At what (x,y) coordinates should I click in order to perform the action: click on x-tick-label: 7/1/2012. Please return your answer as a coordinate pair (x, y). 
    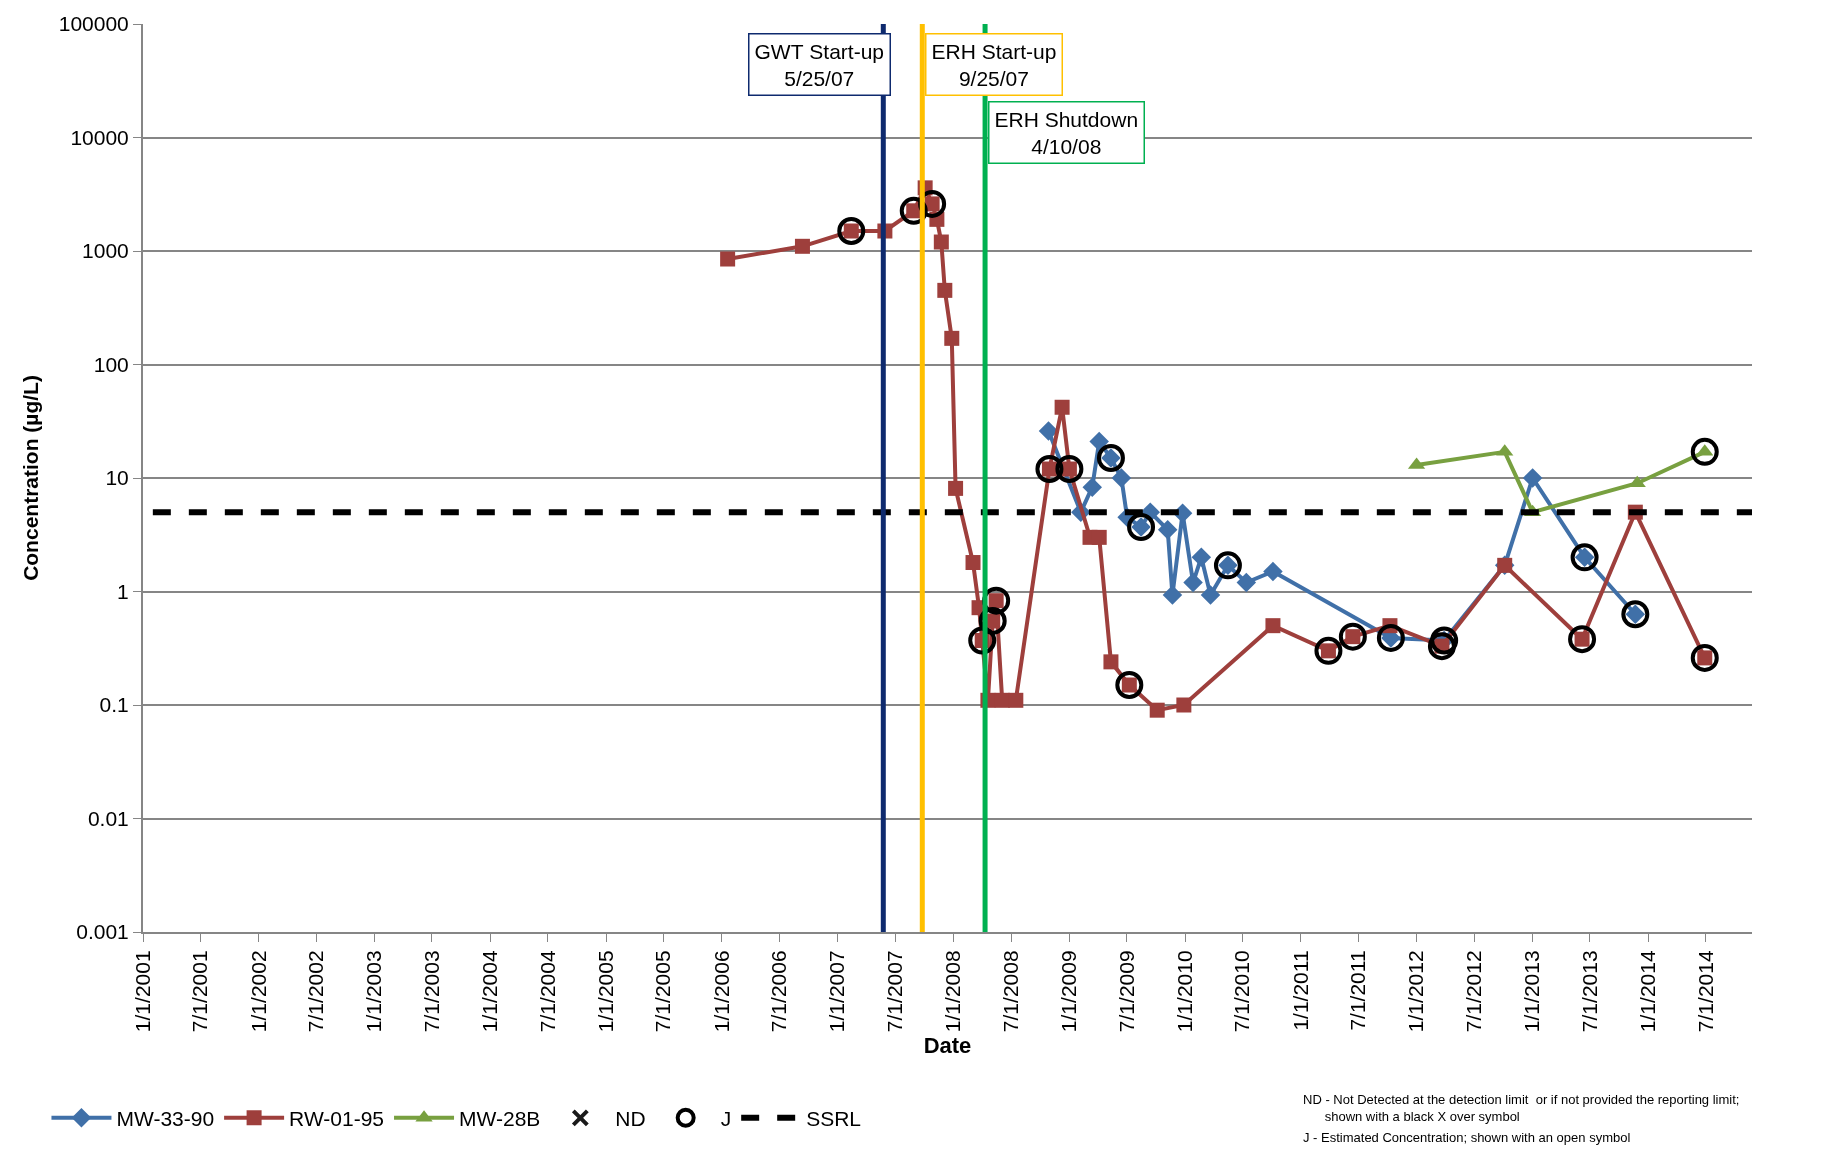
    Looking at the image, I should click on (1474, 991).